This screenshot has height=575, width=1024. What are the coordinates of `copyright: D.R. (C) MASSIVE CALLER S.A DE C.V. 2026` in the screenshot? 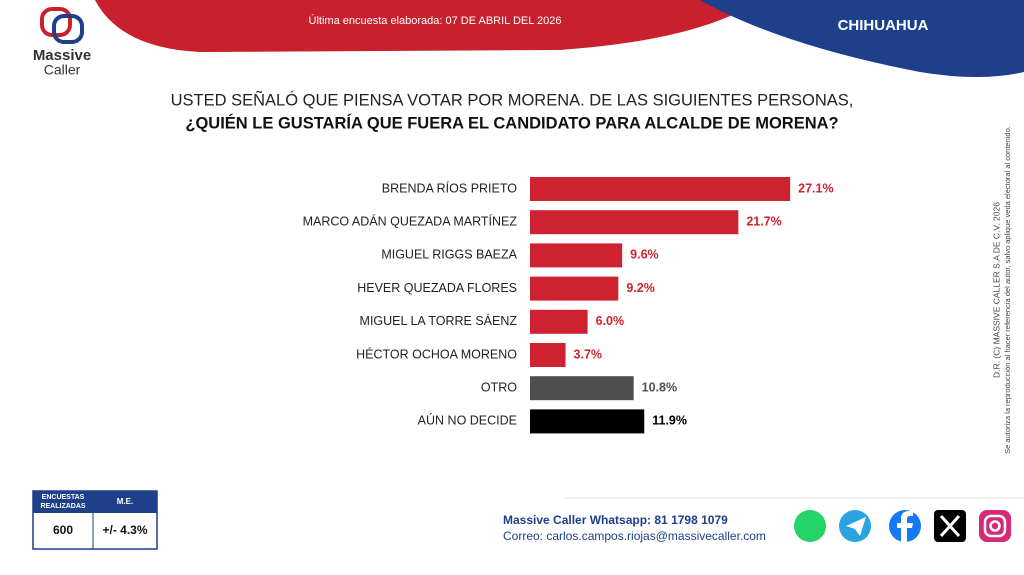 It's located at (996, 290).